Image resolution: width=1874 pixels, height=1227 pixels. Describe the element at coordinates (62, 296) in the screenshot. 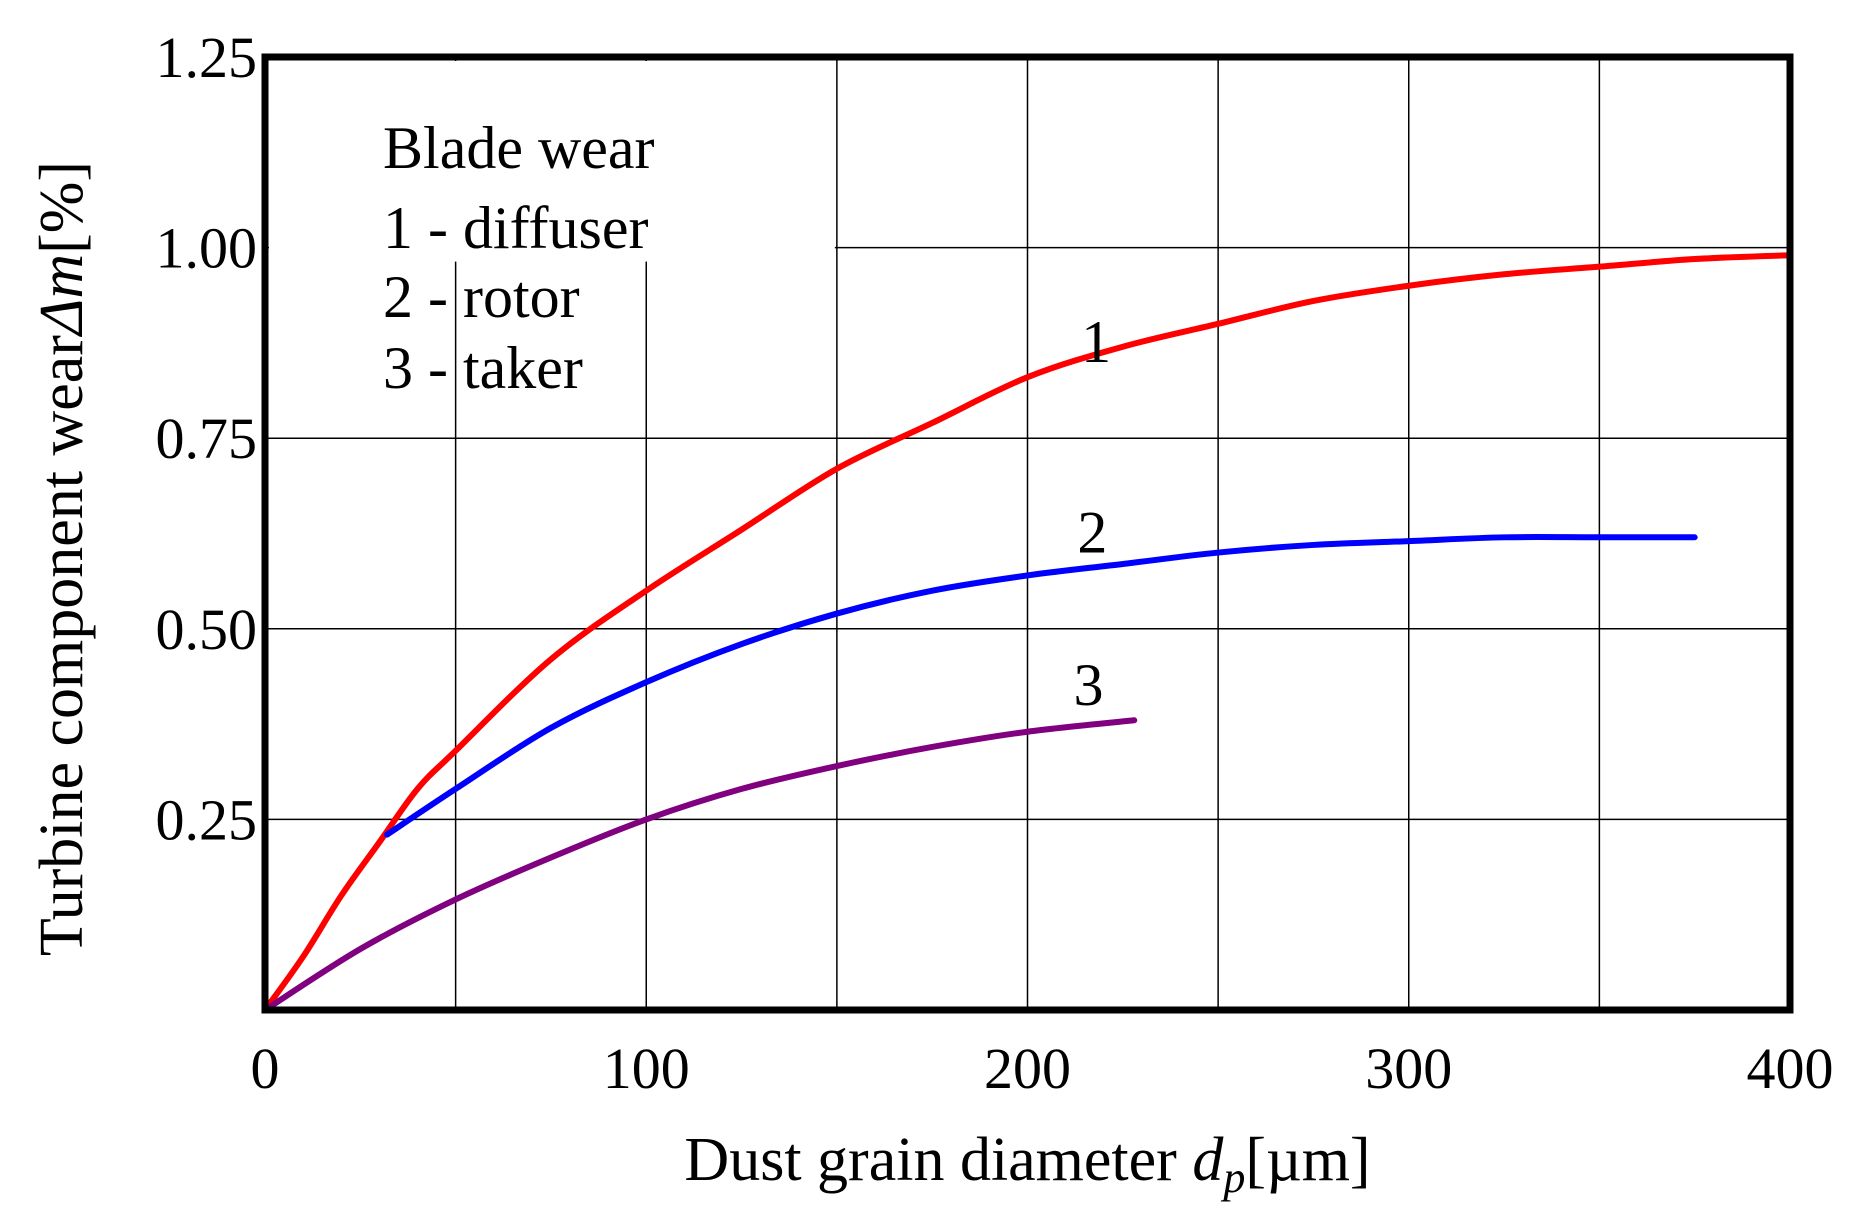

I see `y-axis-label-var: Δm` at that location.